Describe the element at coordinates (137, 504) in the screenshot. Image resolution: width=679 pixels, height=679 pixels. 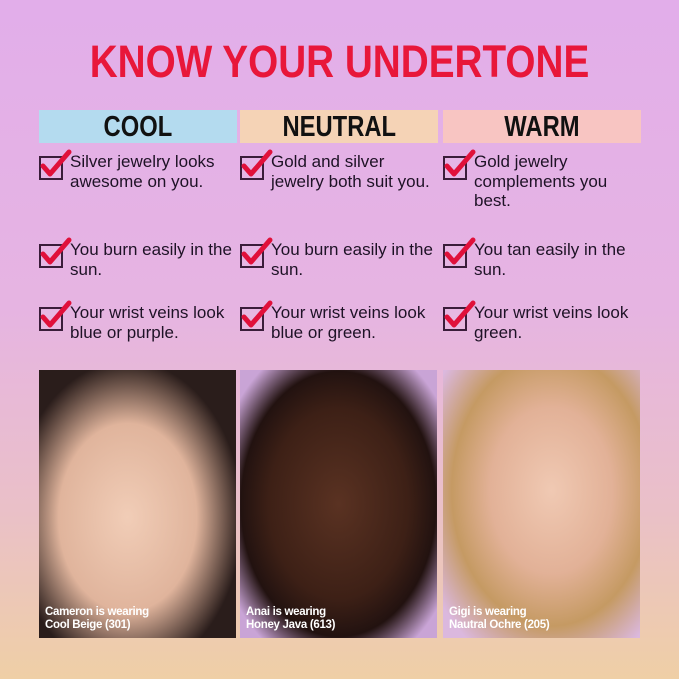
I see `model-photo-cool: Cameron is wearing Cool Beige (301)` at that location.